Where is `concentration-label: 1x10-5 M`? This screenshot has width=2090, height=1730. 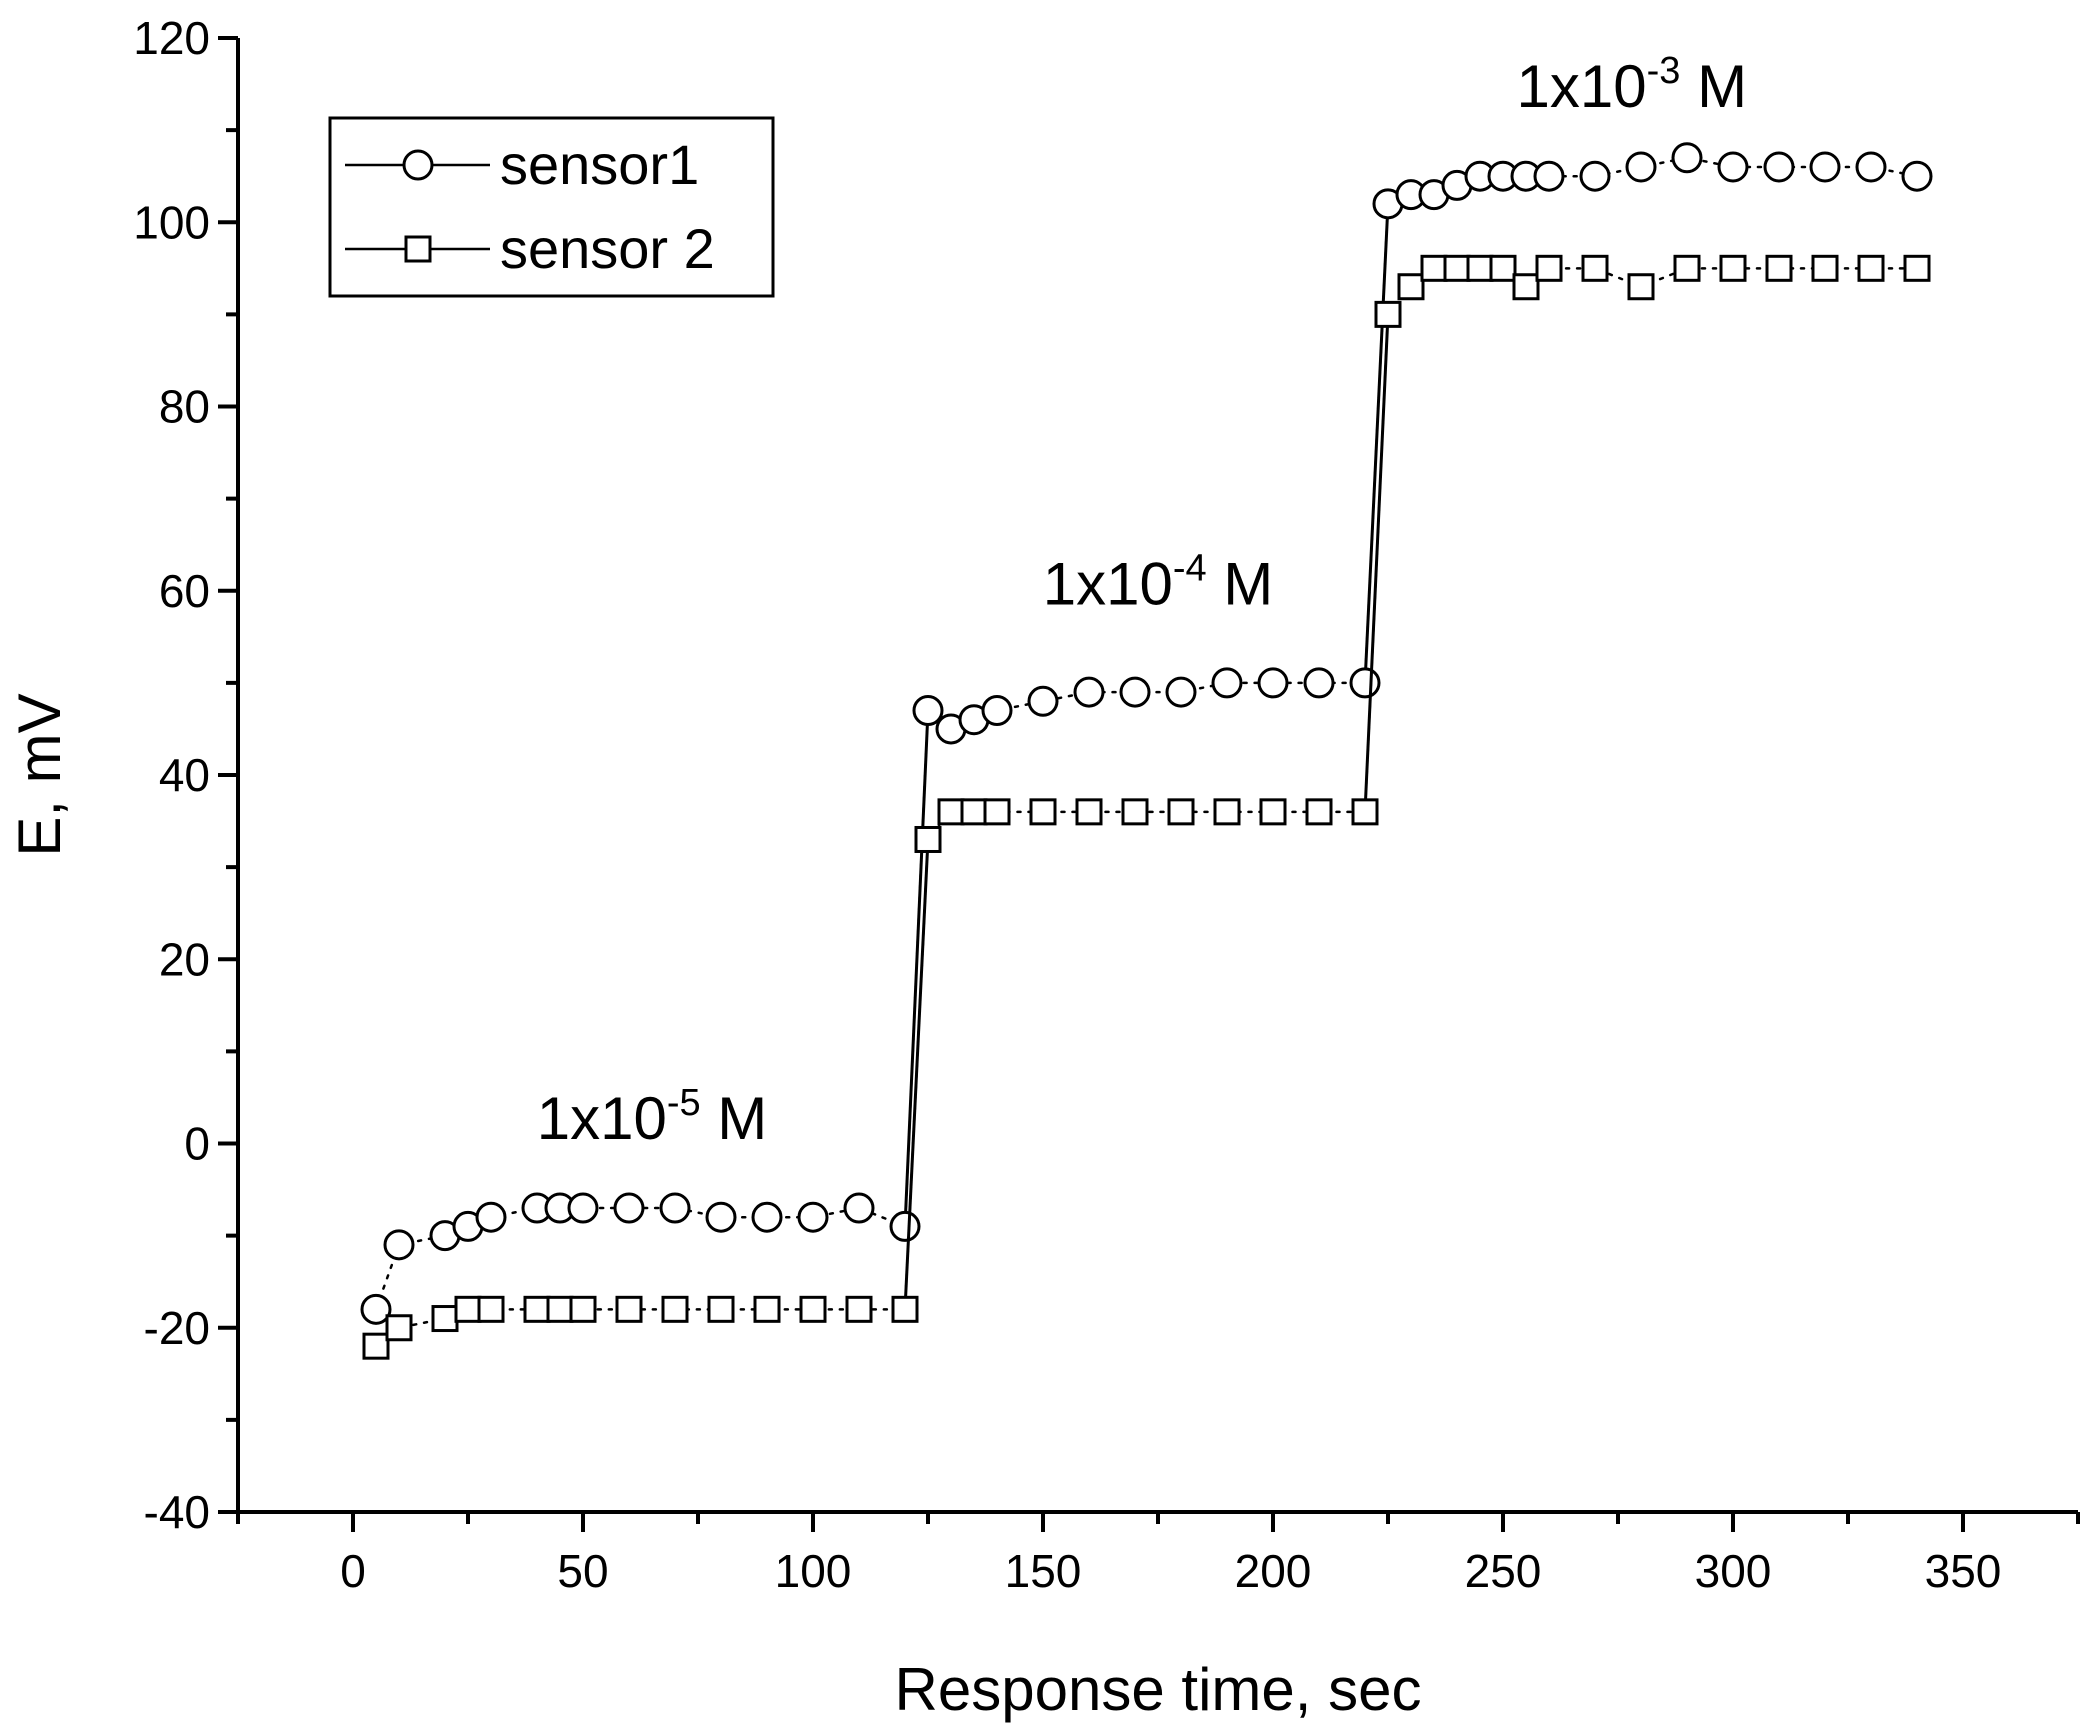 concentration-label: 1x10-5 M is located at coordinates (652, 1117).